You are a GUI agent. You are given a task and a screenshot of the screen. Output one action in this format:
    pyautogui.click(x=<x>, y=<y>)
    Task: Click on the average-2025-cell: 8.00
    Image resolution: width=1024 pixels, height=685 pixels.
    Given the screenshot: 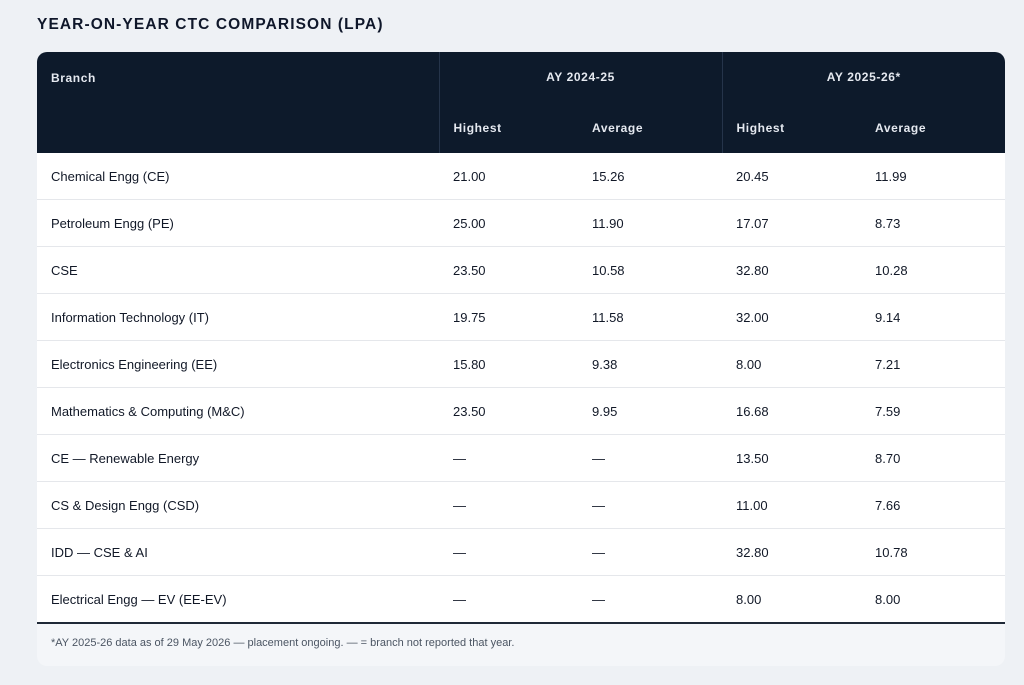 What is the action you would take?
    pyautogui.click(x=933, y=599)
    